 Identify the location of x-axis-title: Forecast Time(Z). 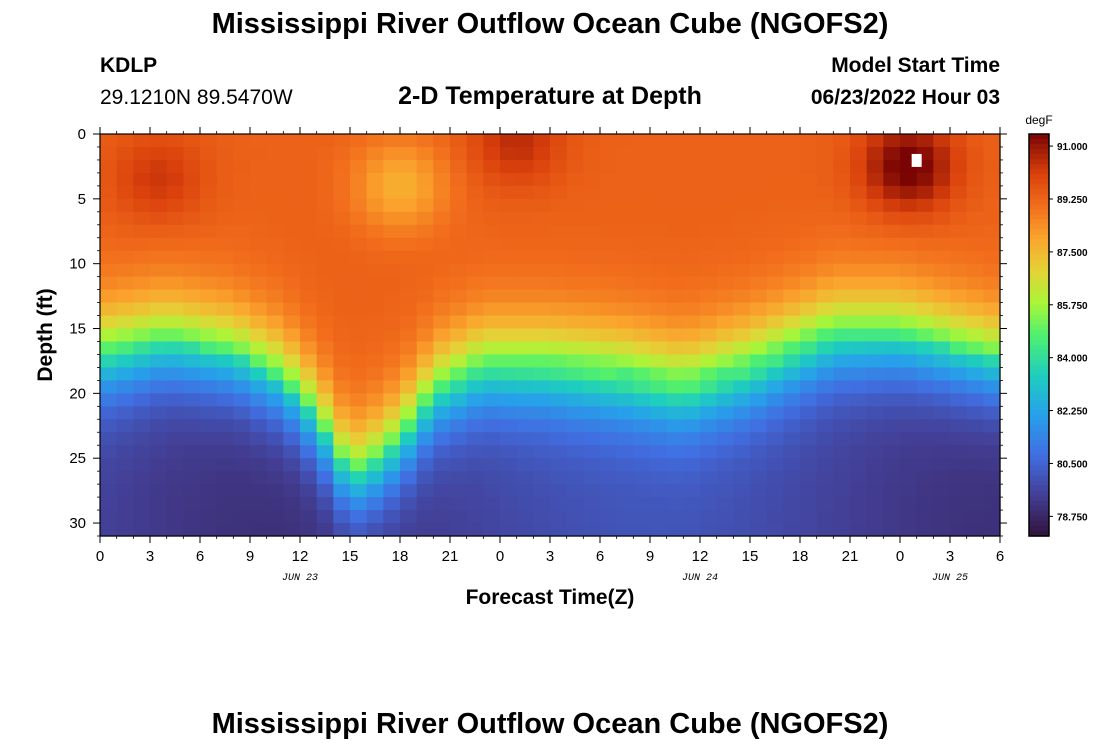
(550, 597).